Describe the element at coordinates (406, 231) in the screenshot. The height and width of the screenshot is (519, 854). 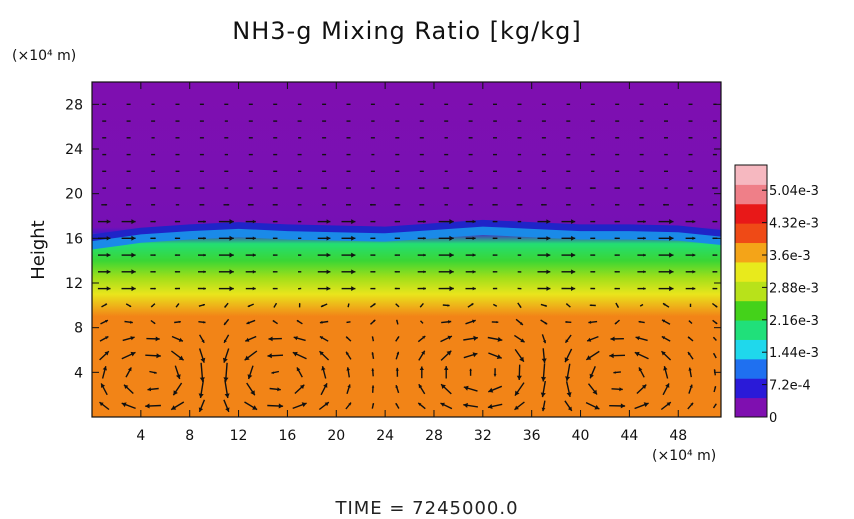
I see `interface-dark-band` at that location.